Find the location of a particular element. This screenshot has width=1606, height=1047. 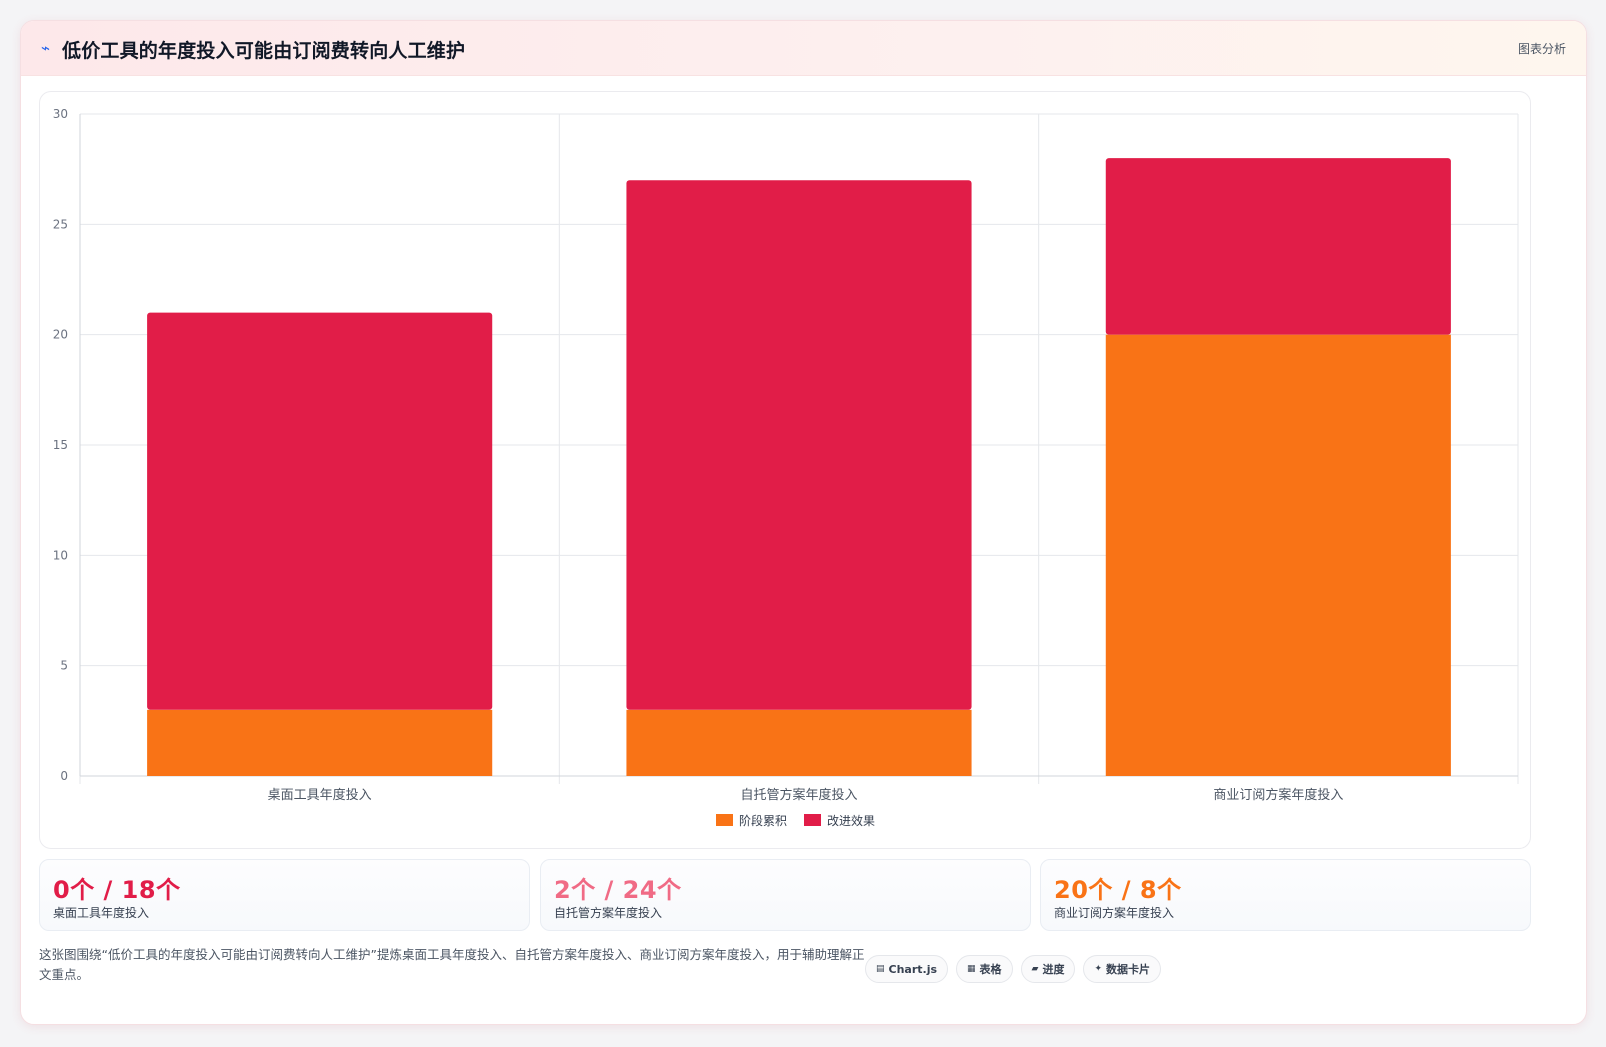

y-tick-label: 15 is located at coordinates (60, 445).